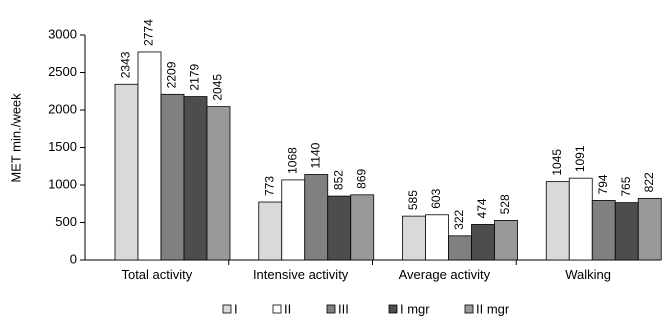  What do you see at coordinates (649, 182) in the screenshot?
I see `data-label: 822` at bounding box center [649, 182].